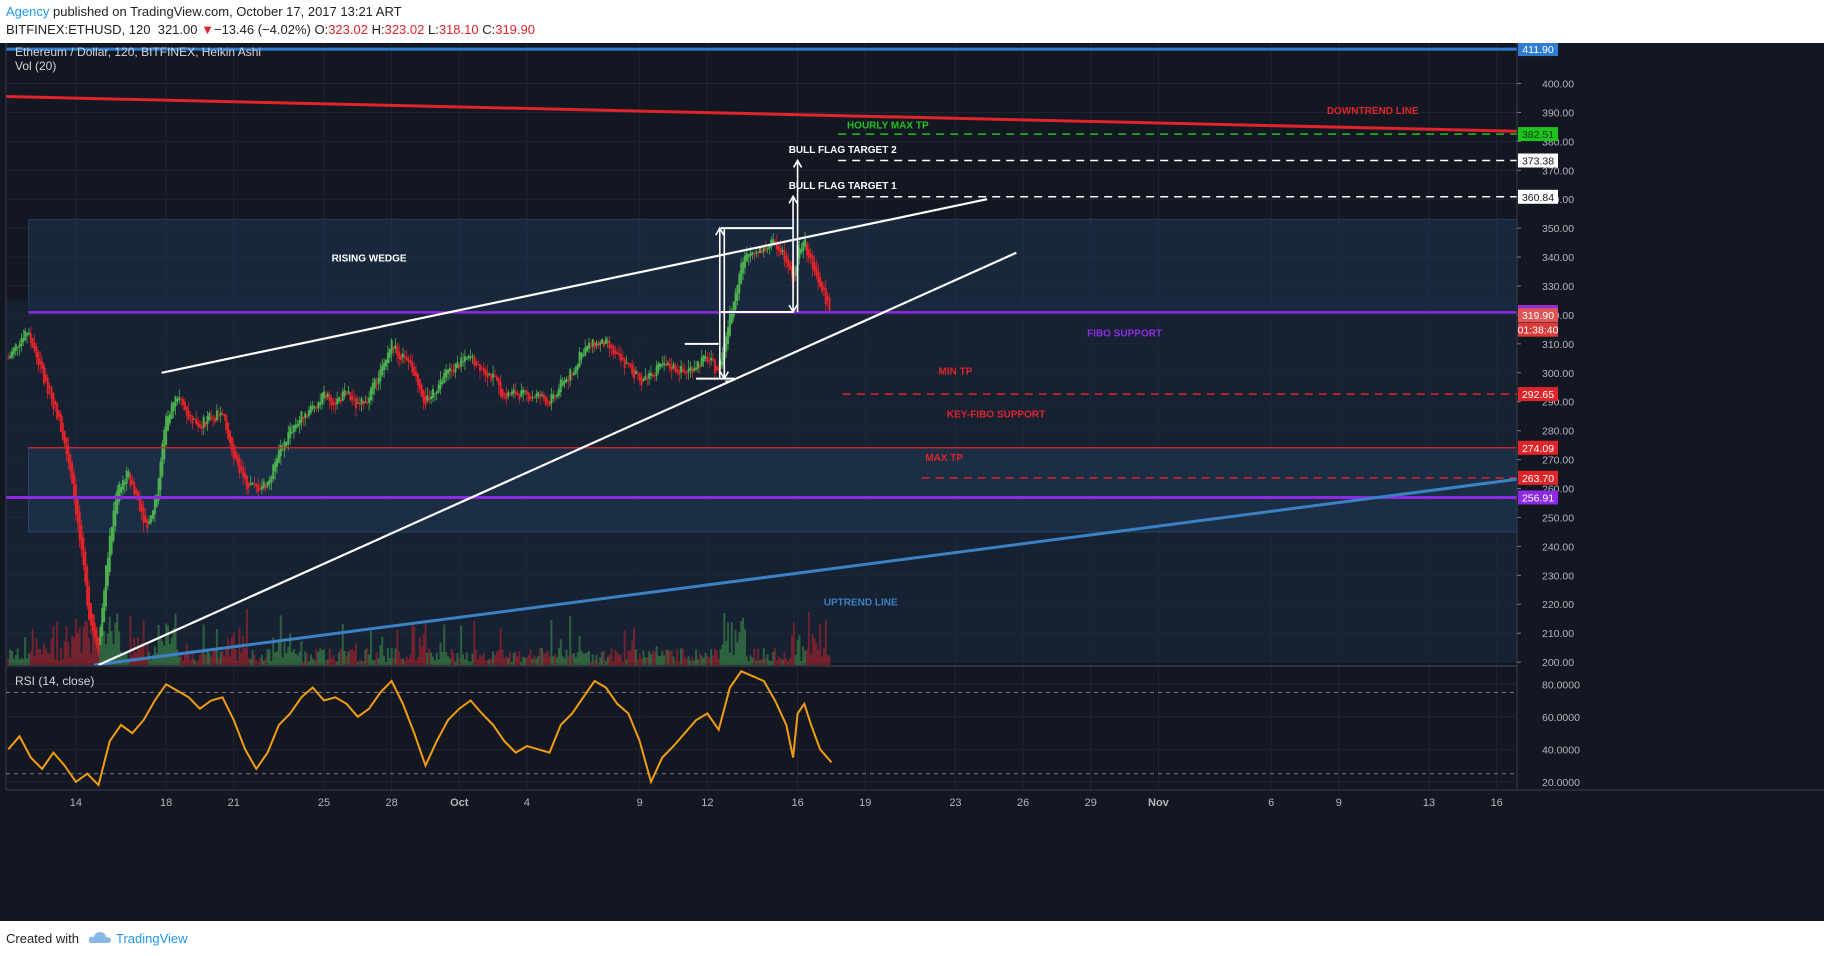 The image size is (1824, 956). I want to click on price-tag, so click(1538, 497).